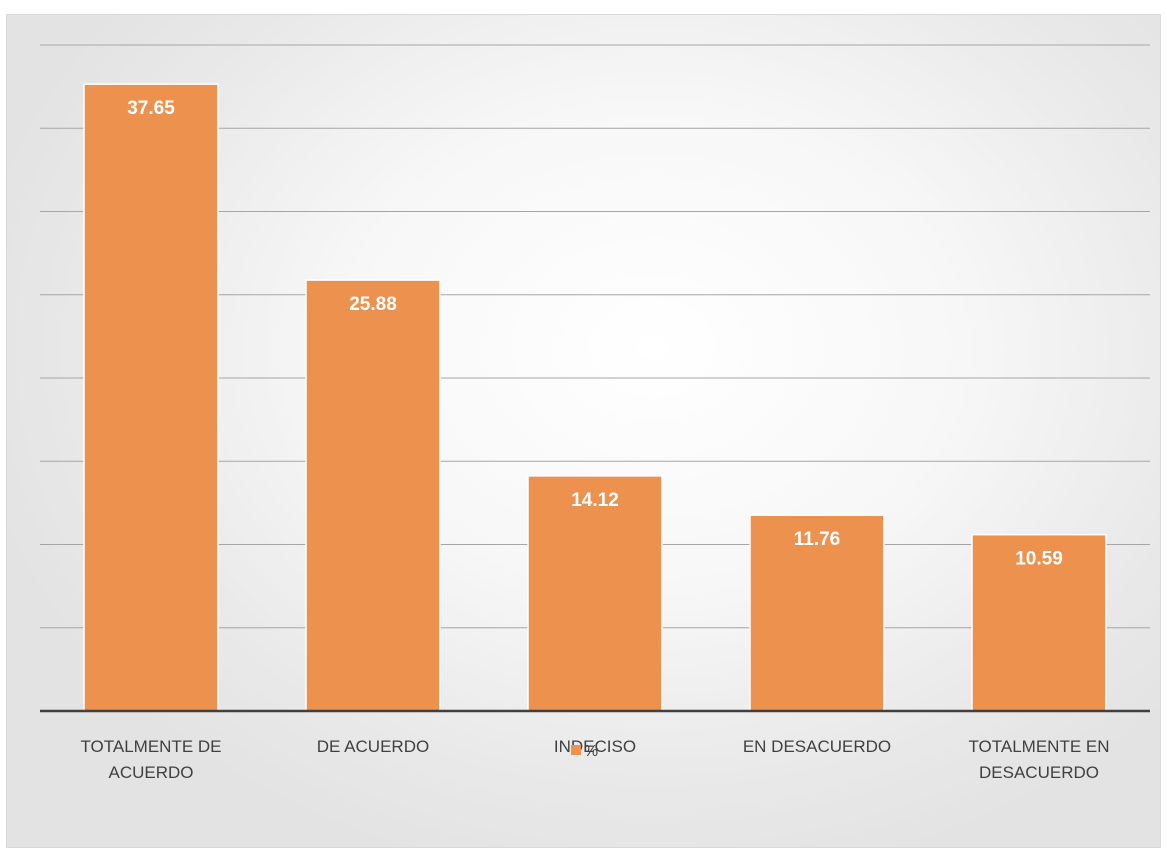 This screenshot has width=1167, height=853. What do you see at coordinates (575, 750) in the screenshot?
I see `legend-swatch` at bounding box center [575, 750].